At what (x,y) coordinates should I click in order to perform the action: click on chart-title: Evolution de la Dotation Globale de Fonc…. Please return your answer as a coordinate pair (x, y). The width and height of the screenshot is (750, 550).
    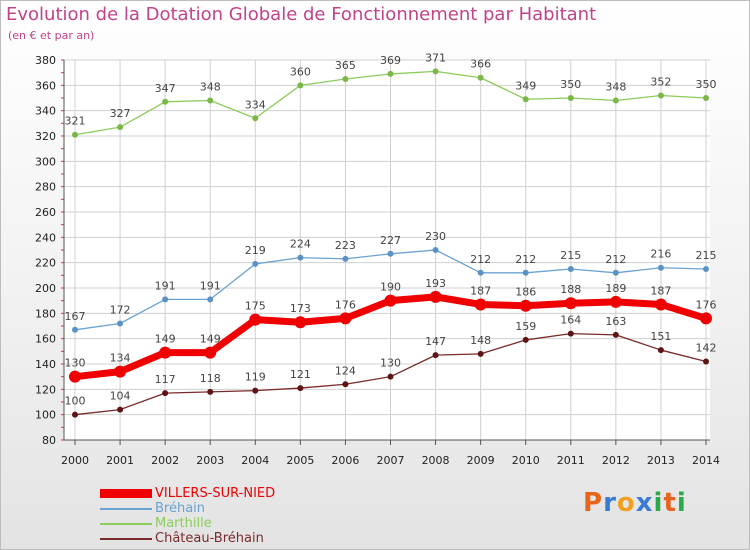
    Looking at the image, I should click on (301, 14).